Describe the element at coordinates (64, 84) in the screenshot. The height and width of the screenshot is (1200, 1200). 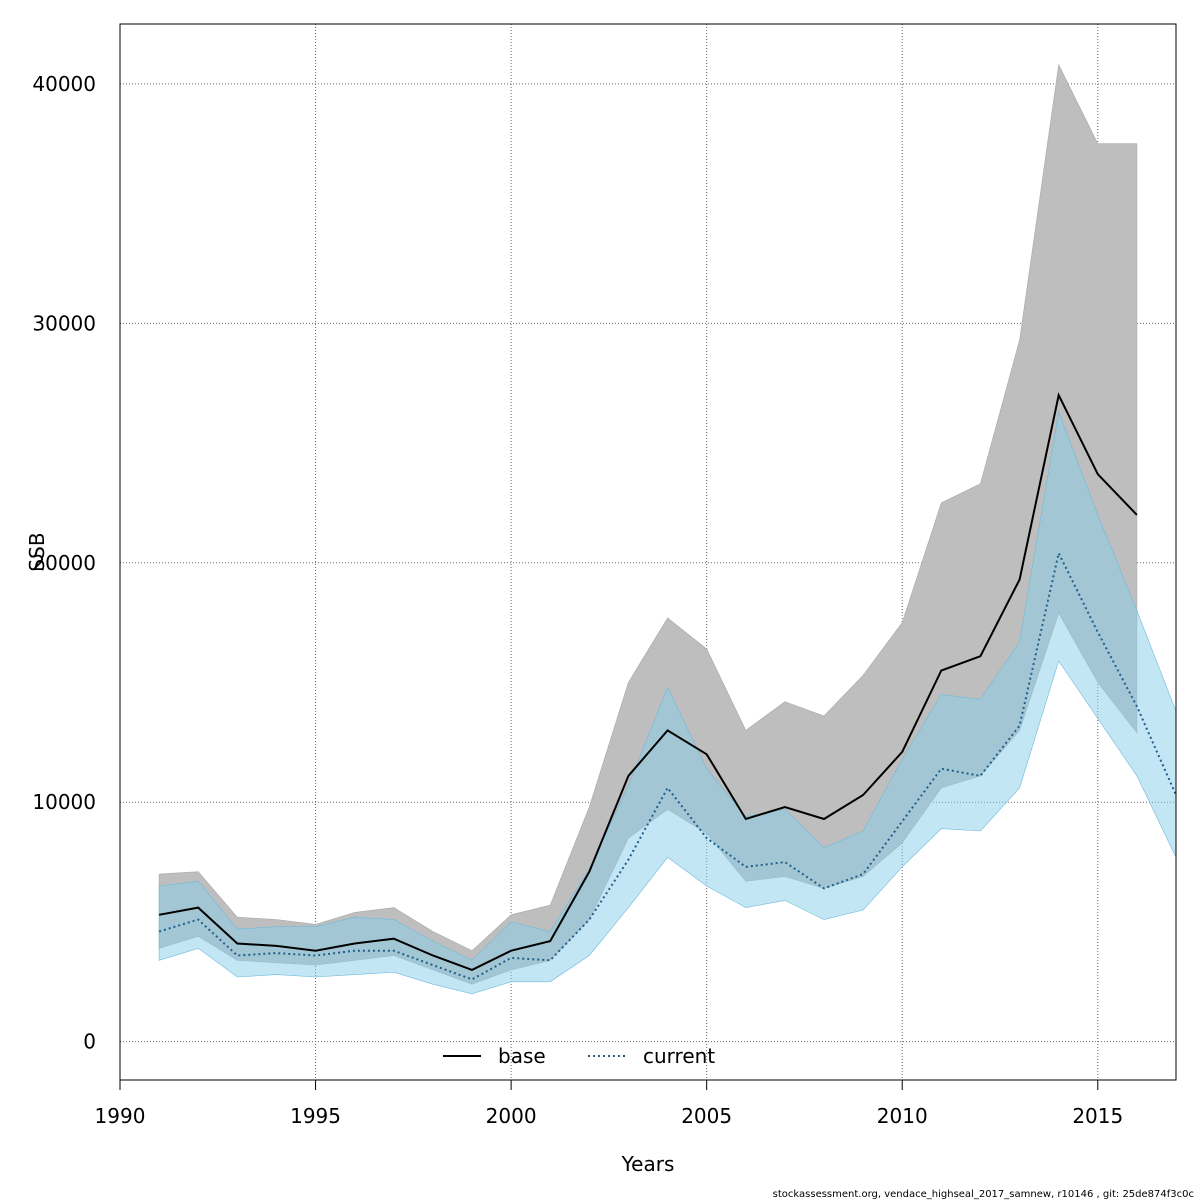
I see `y-tick-label: 40000` at that location.